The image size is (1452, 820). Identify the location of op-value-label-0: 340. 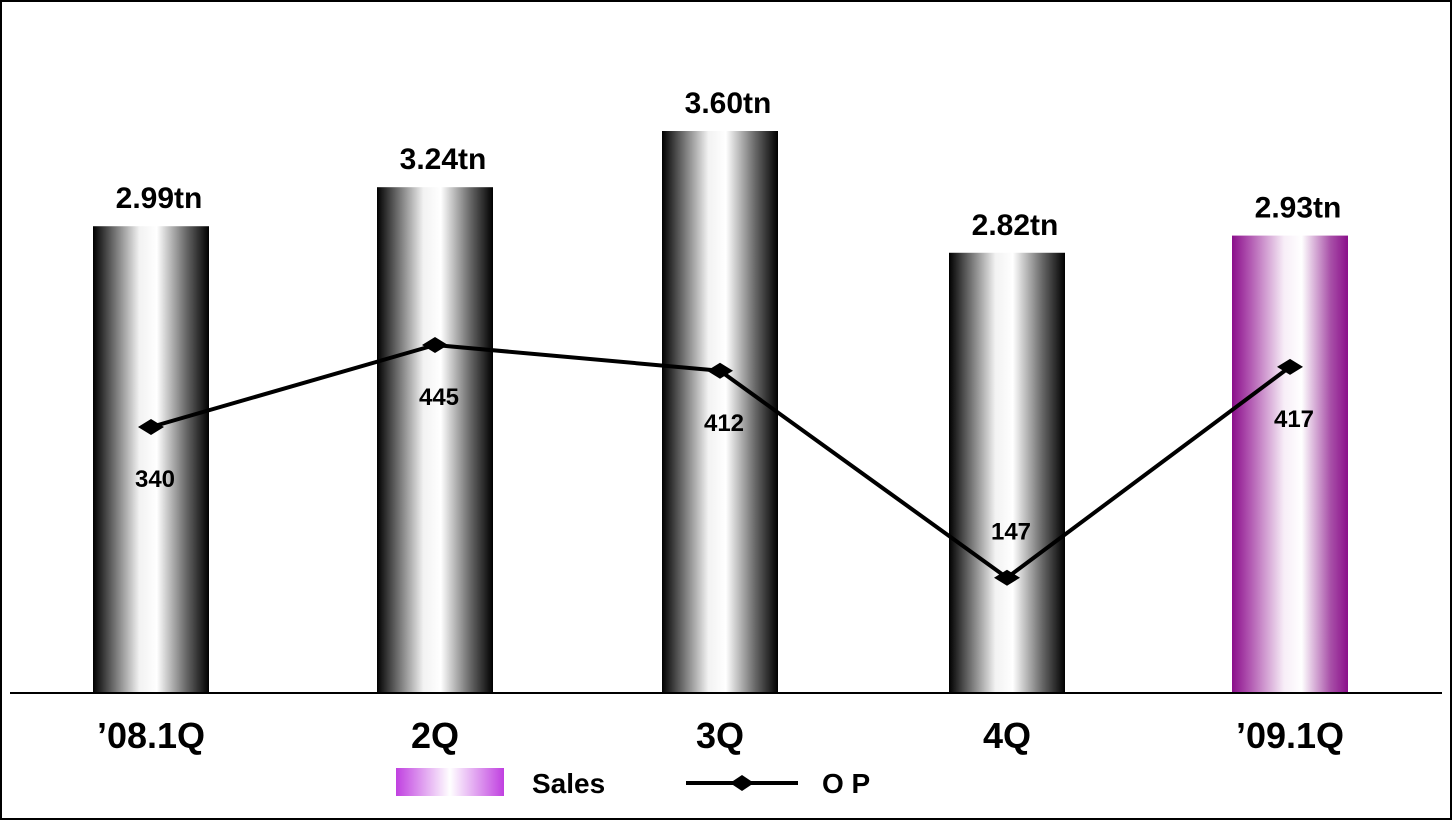
(155, 479).